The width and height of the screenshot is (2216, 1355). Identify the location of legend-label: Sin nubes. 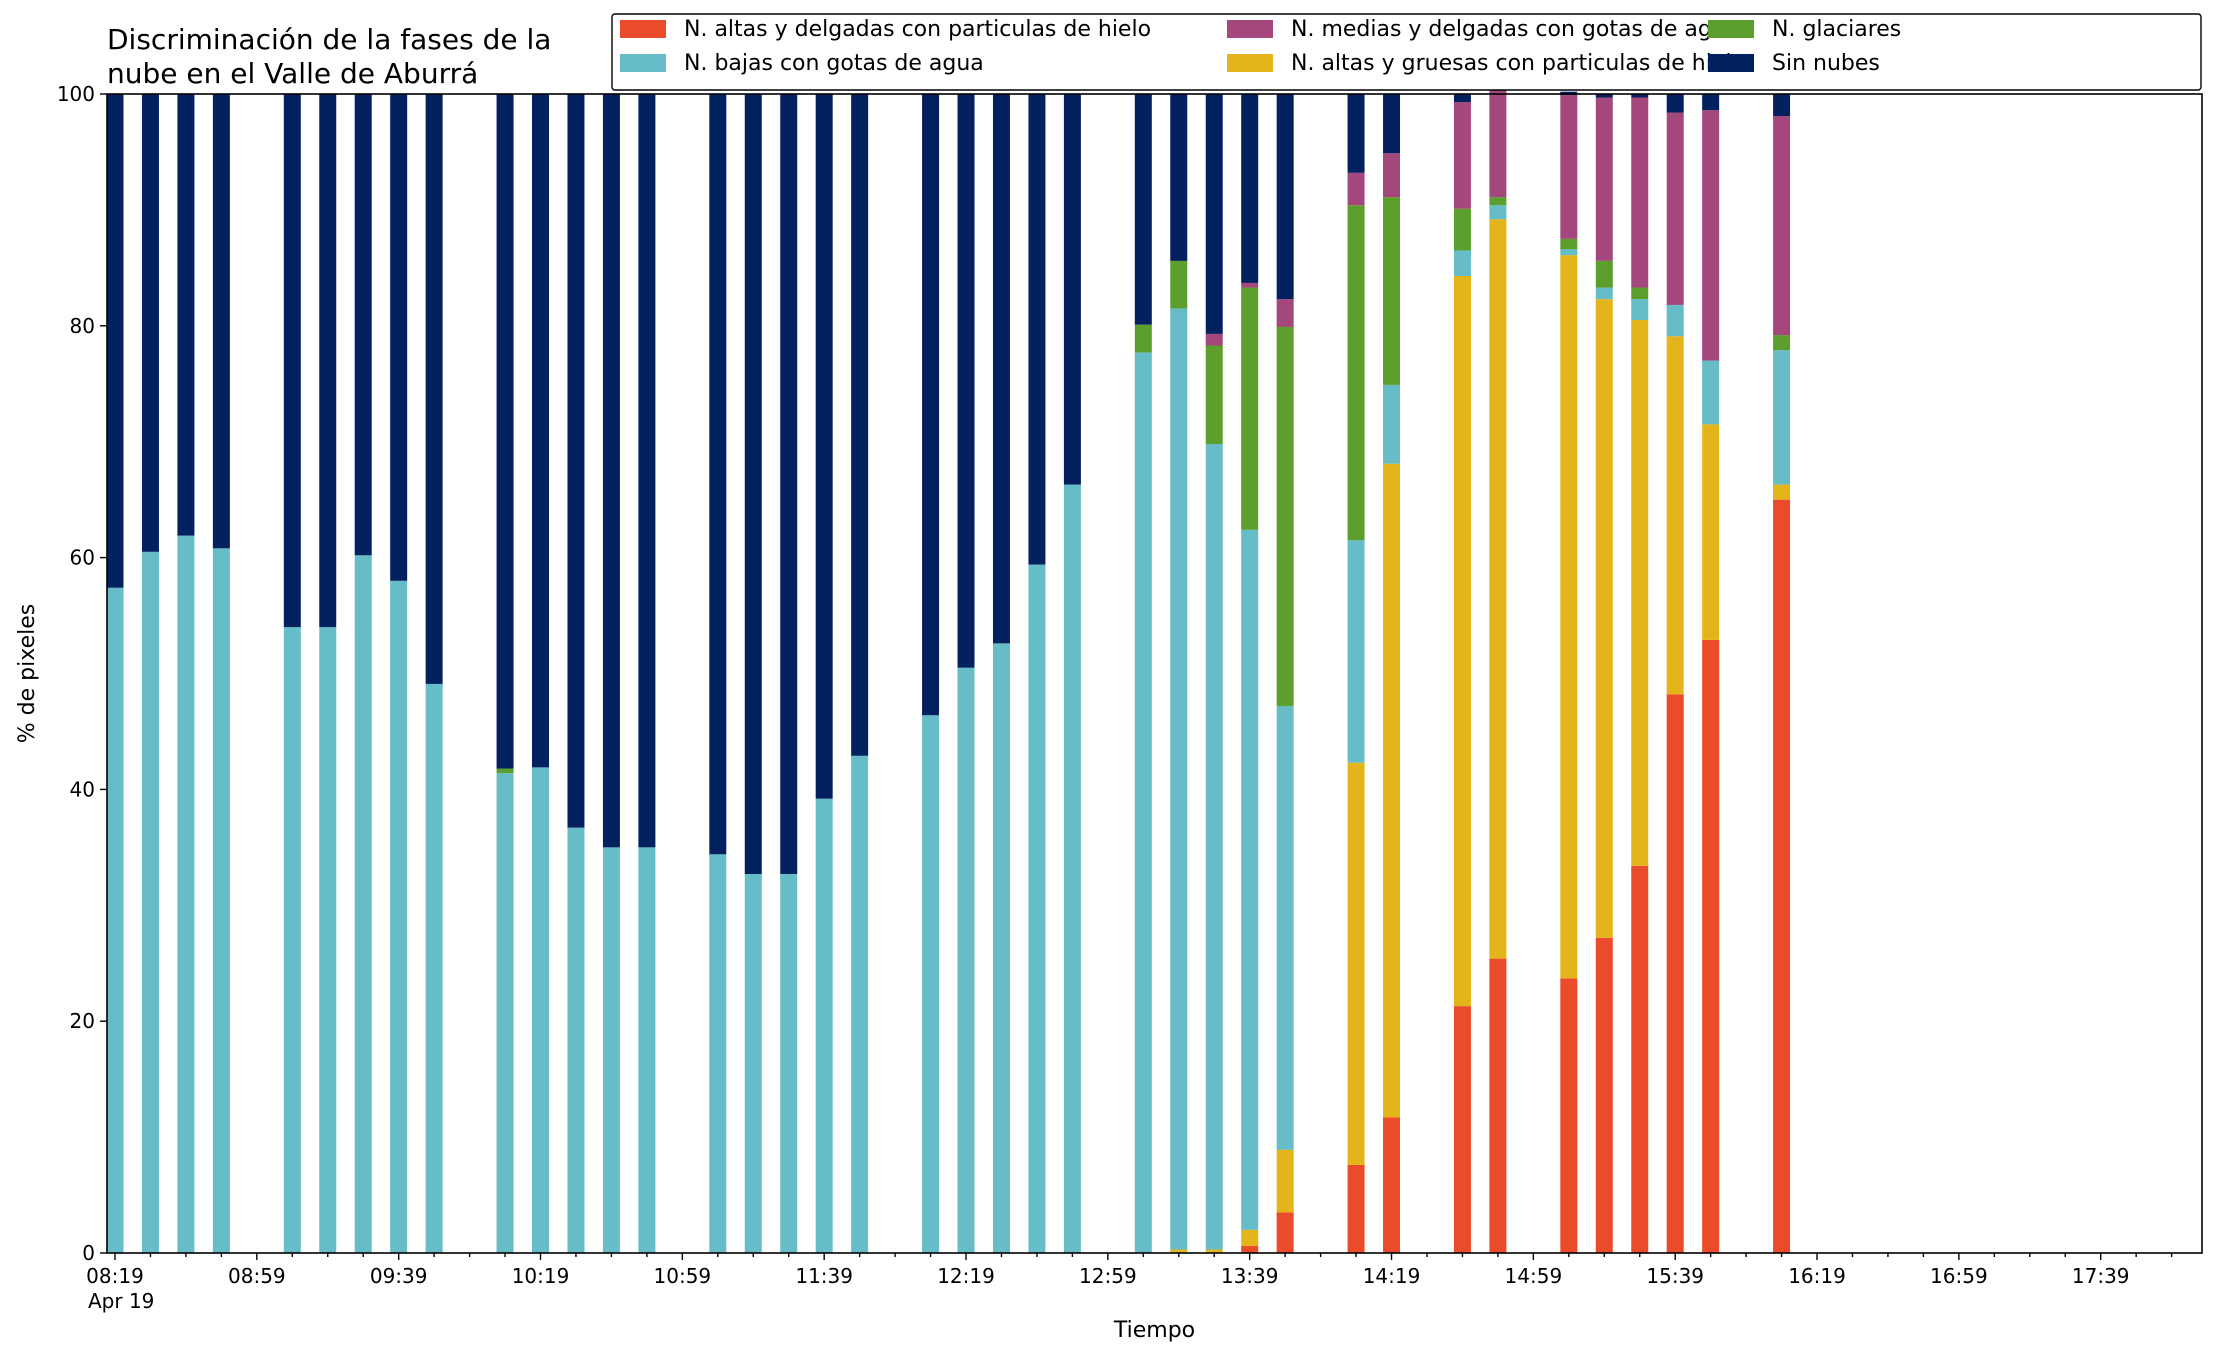
(1826, 63).